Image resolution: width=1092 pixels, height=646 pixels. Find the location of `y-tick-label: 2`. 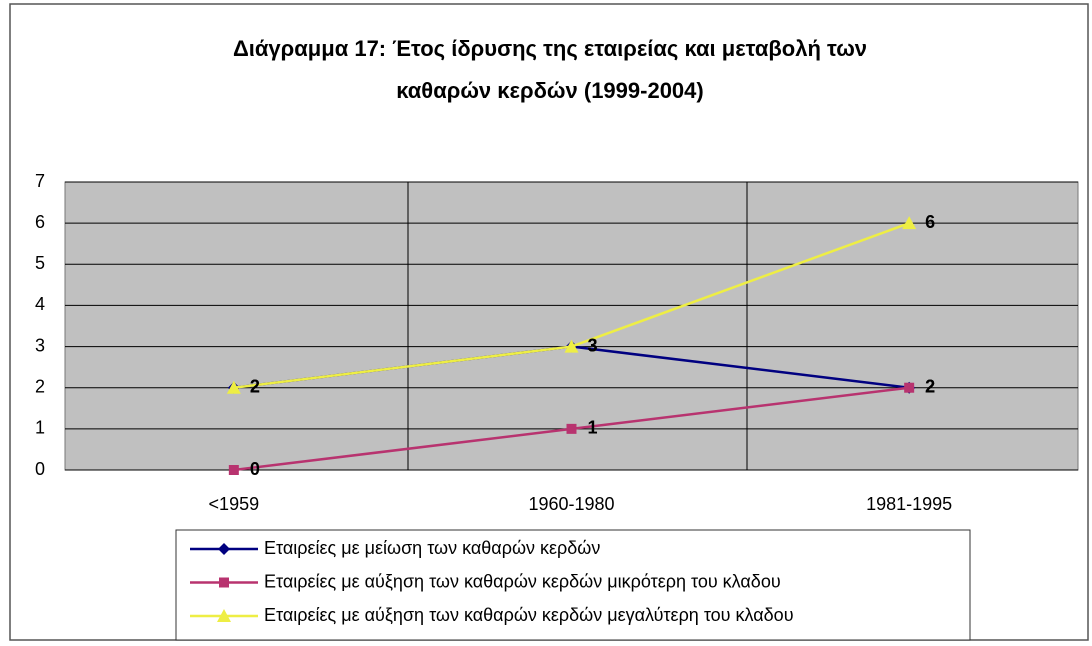

y-tick-label: 2 is located at coordinates (40, 386).